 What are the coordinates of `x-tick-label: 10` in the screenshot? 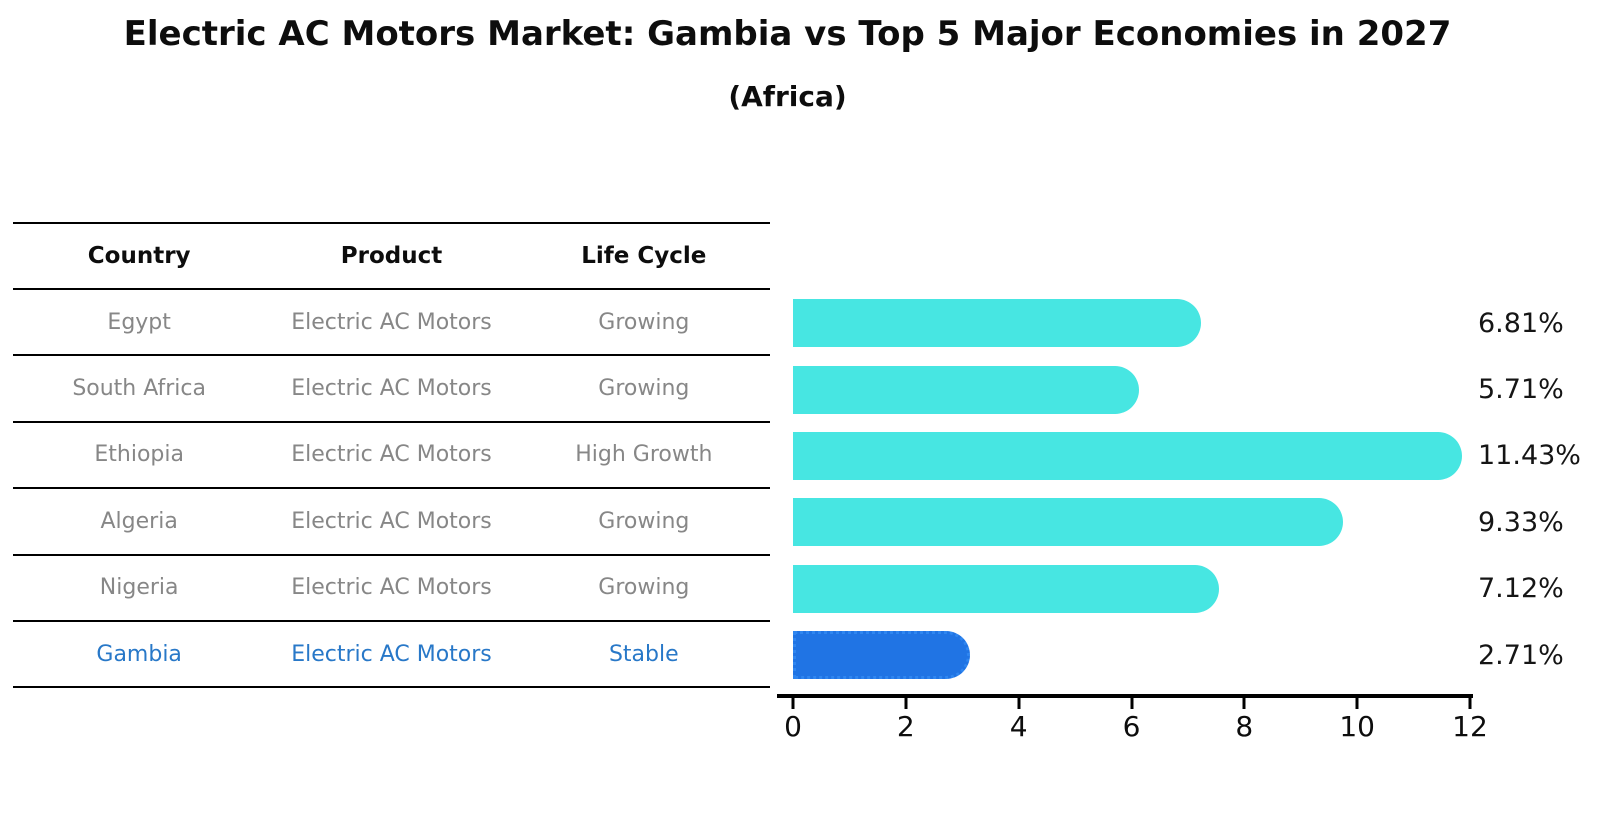 It's located at (1357, 726).